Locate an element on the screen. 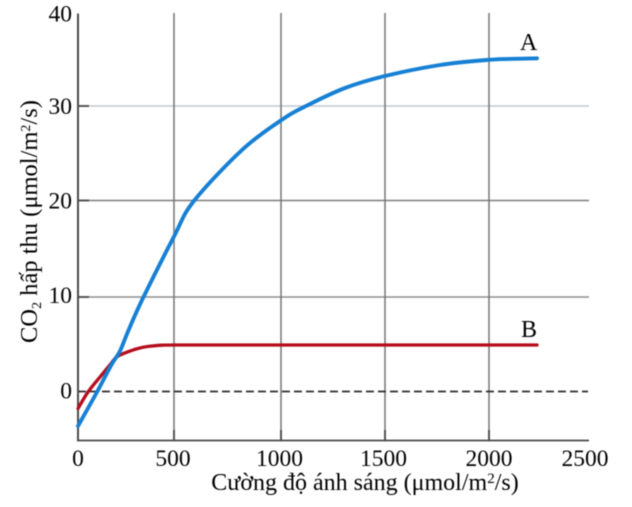 The height and width of the screenshot is (507, 632). svg-text: 2500 is located at coordinates (585, 459).